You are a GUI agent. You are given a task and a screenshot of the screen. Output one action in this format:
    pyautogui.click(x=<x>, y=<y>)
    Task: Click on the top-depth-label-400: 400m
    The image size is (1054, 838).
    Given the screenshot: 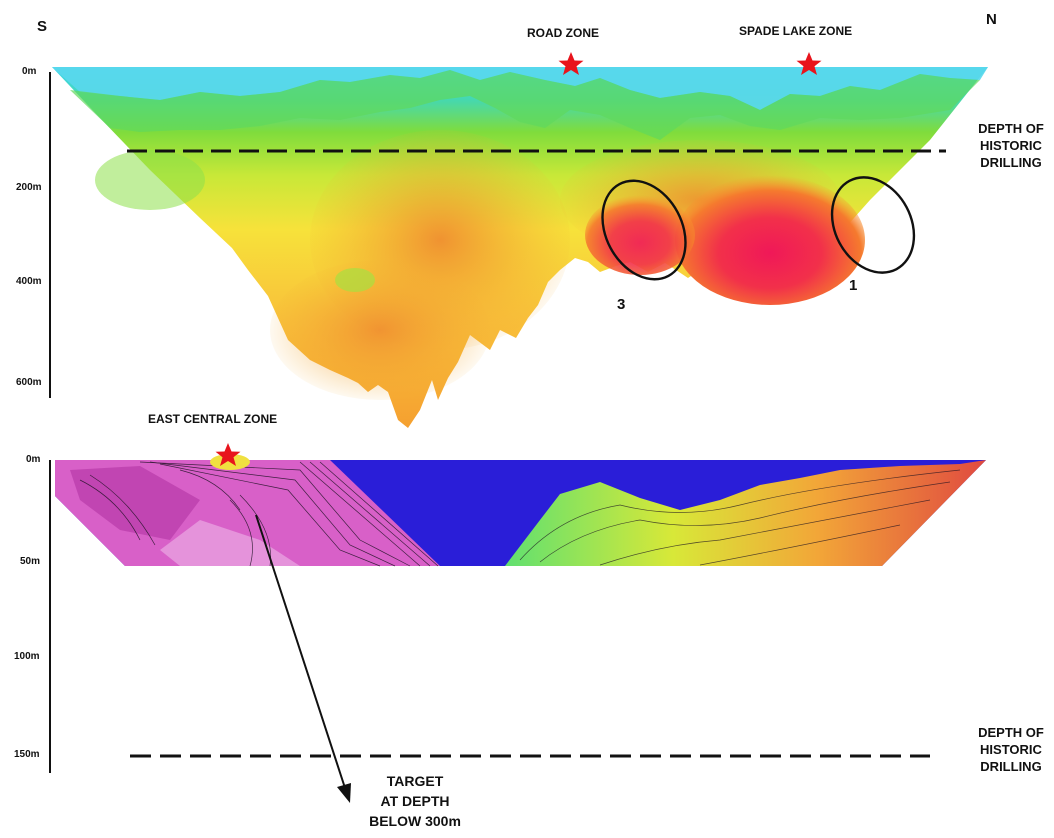 What is the action you would take?
    pyautogui.click(x=29, y=281)
    